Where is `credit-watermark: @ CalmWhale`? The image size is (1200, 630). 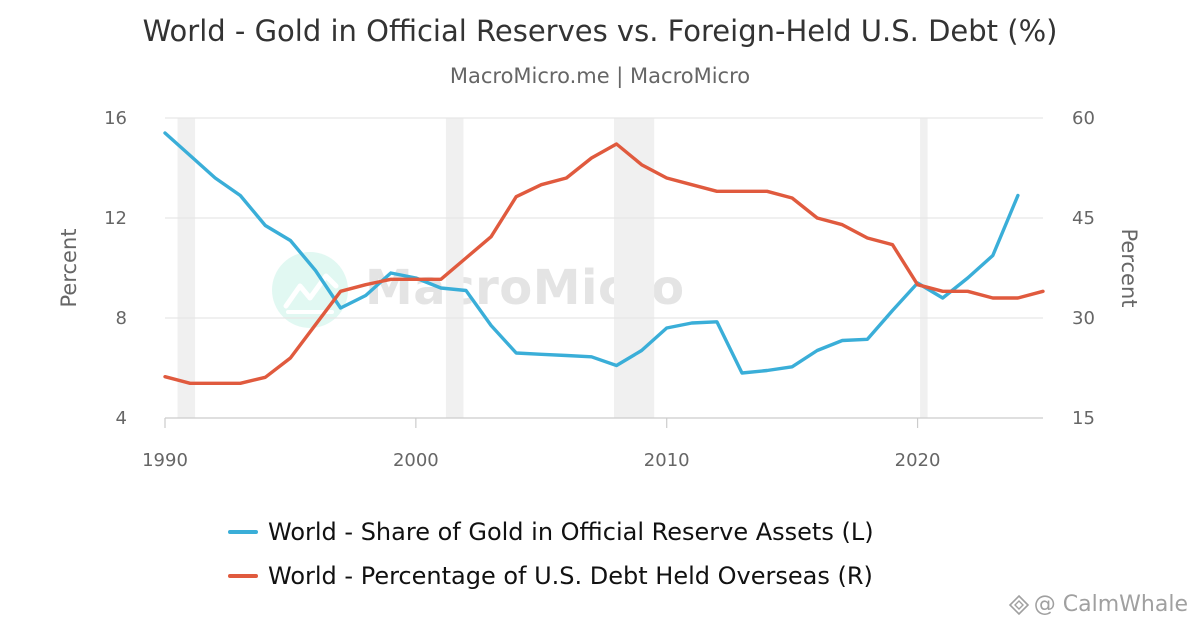
credit-watermark: @ CalmWhale is located at coordinates (1098, 604).